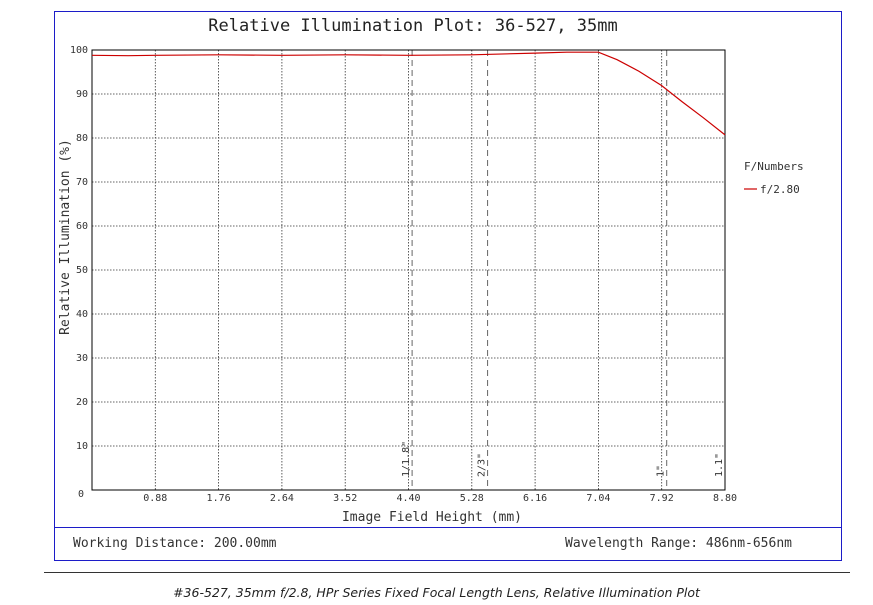 The height and width of the screenshot is (605, 873). What do you see at coordinates (661, 471) in the screenshot?
I see `sensor-marker-label: 1"` at bounding box center [661, 471].